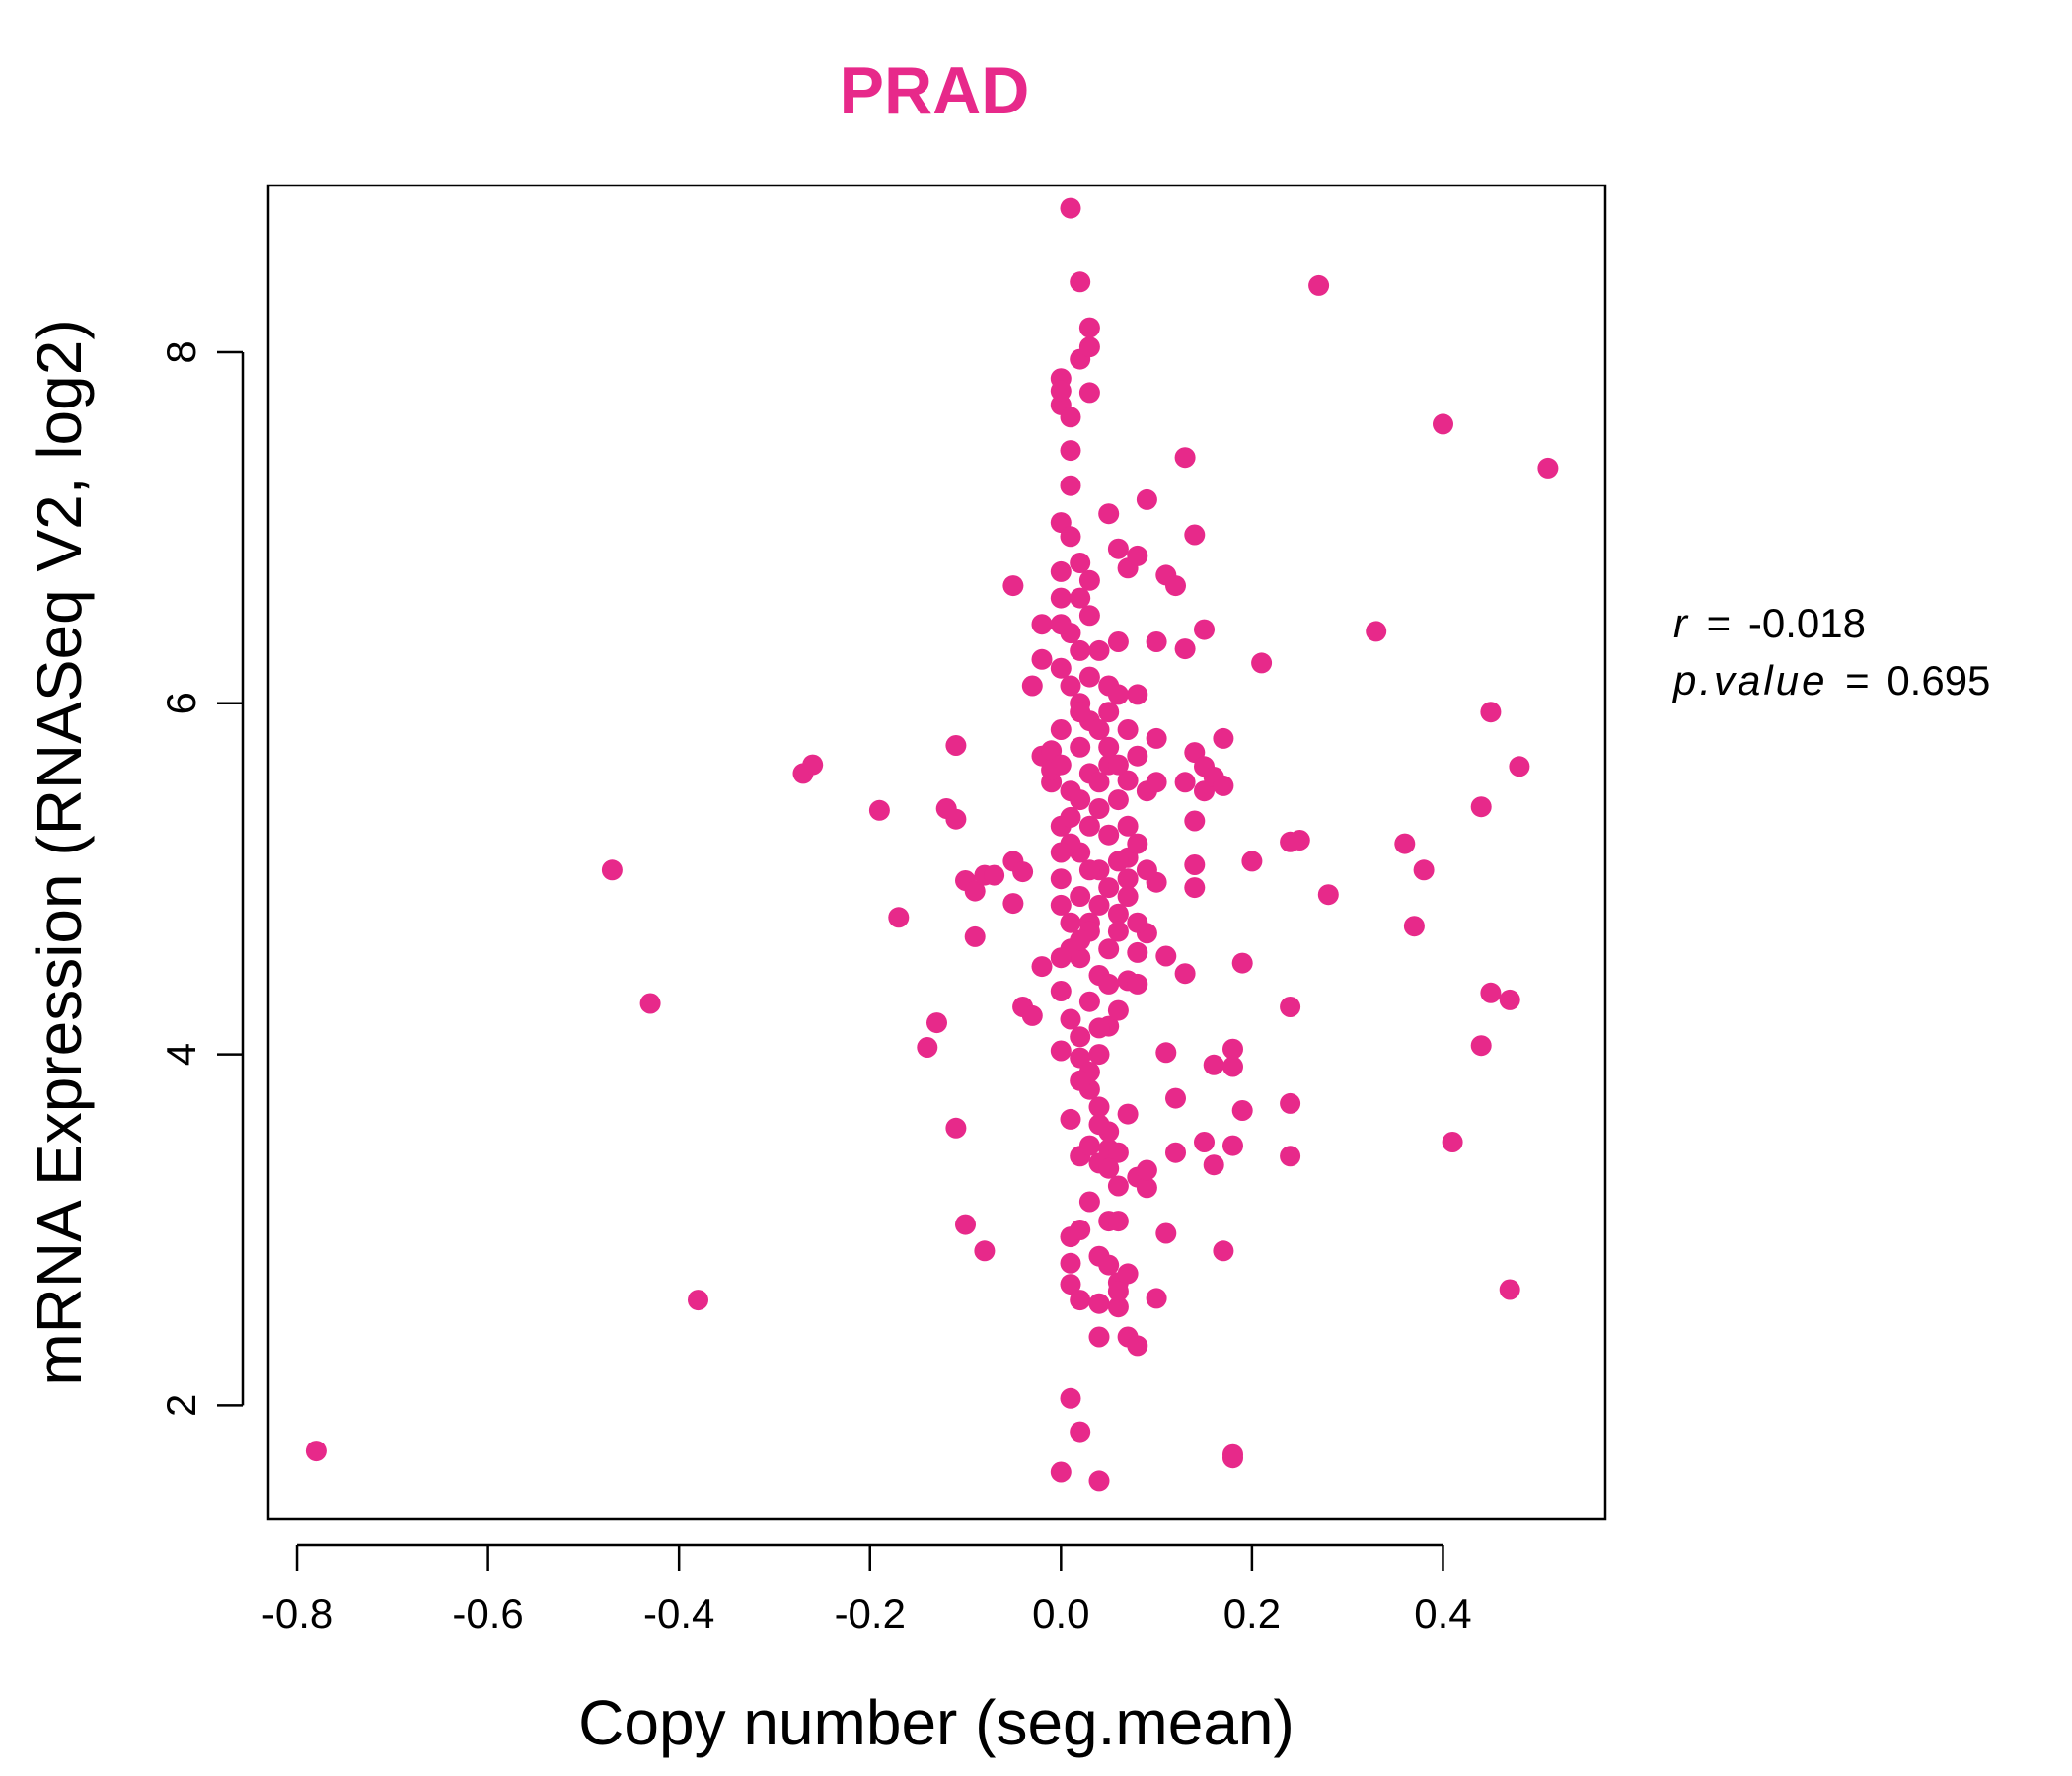 The image size is (2072, 1776). What do you see at coordinates (1939, 680) in the screenshot?
I see `p-value: 0.695` at bounding box center [1939, 680].